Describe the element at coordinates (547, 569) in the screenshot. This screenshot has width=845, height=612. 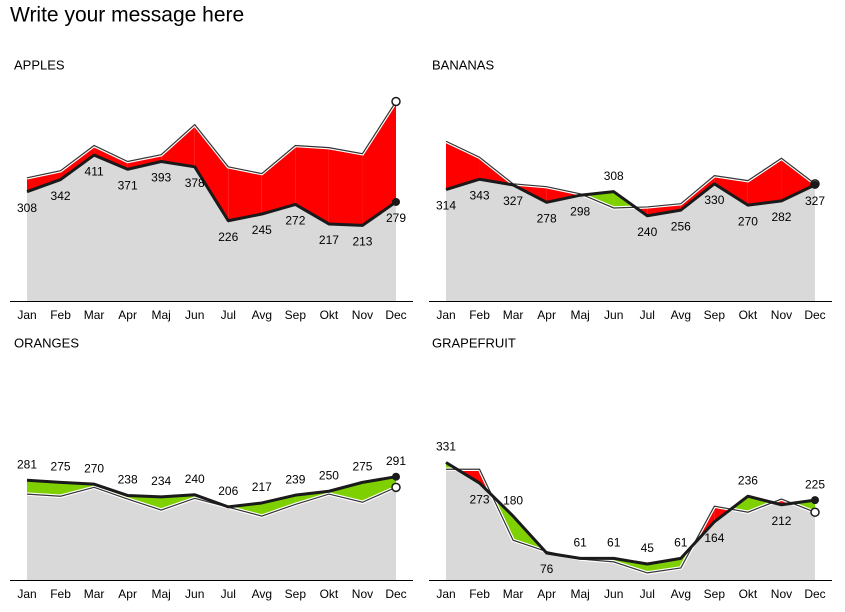
I see `value-label: 76` at that location.